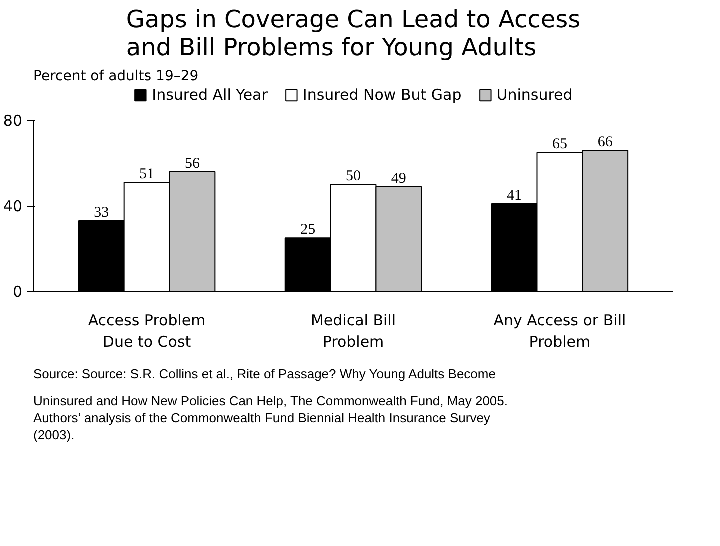 The width and height of the screenshot is (720, 546). I want to click on data-label: 41, so click(514, 196).